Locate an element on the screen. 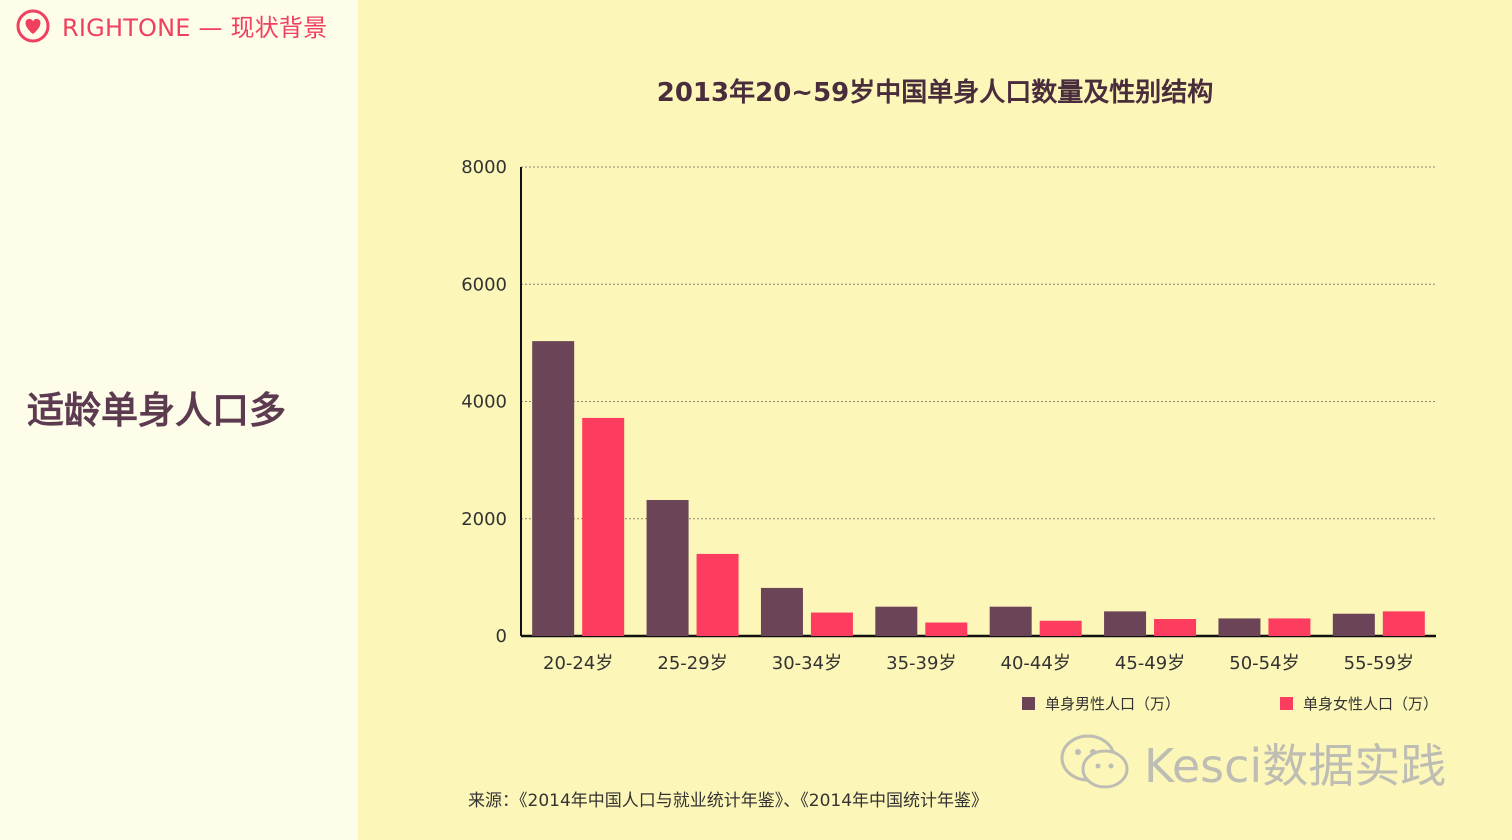  y-tick-label: 4000 is located at coordinates (484, 402).